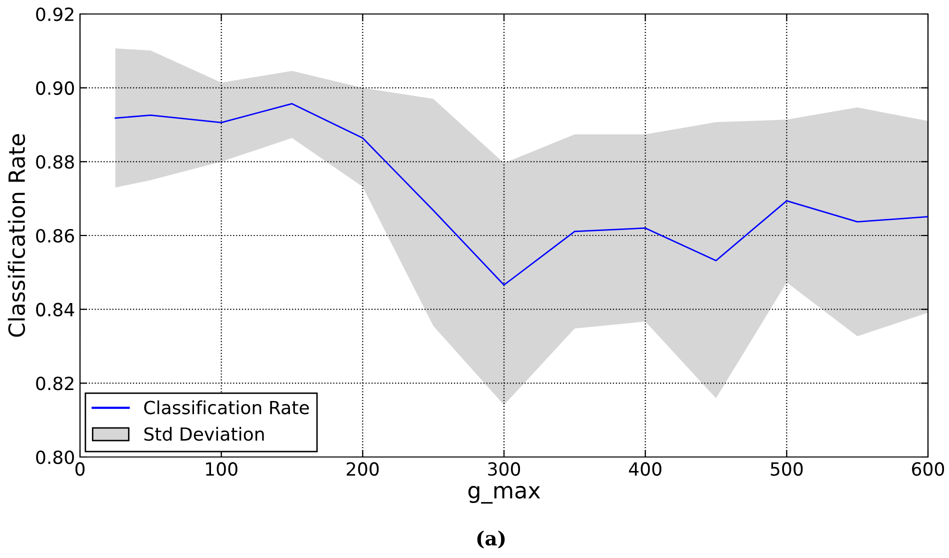  I want to click on text: (a), so click(491, 539).